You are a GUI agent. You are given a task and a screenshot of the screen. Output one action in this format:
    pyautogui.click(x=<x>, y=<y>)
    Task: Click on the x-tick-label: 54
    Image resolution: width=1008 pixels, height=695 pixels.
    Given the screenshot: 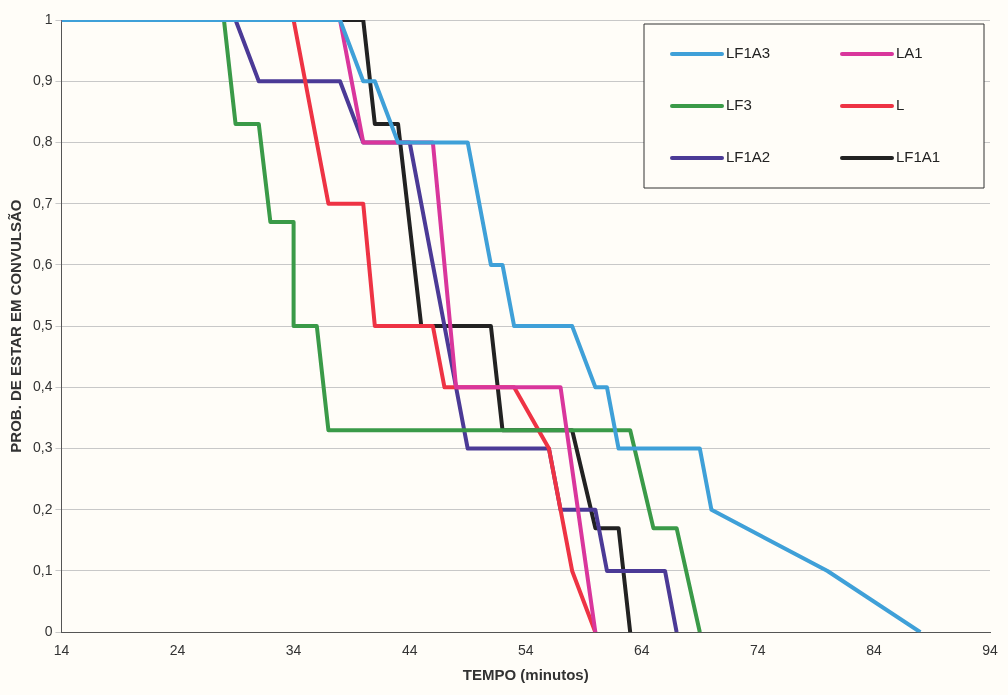 What is the action you would take?
    pyautogui.click(x=525, y=650)
    